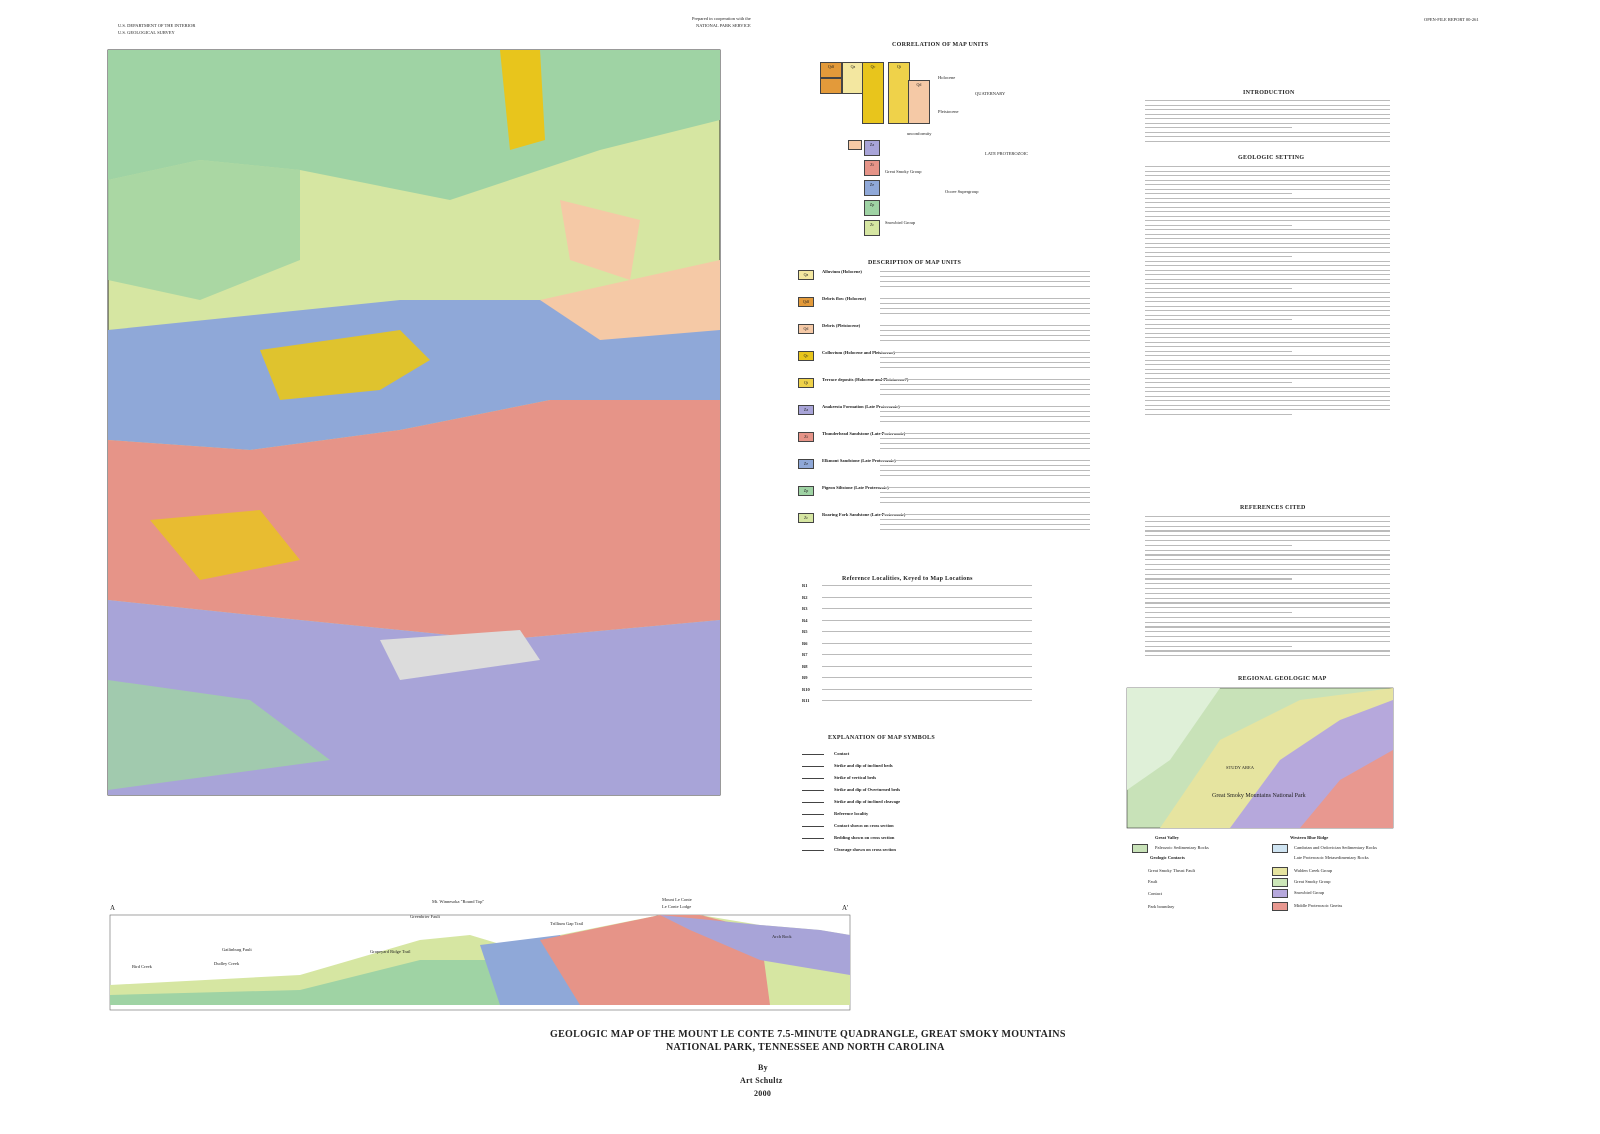 This screenshot has width=1600, height=1134. I want to click on text: R11, so click(806, 700).